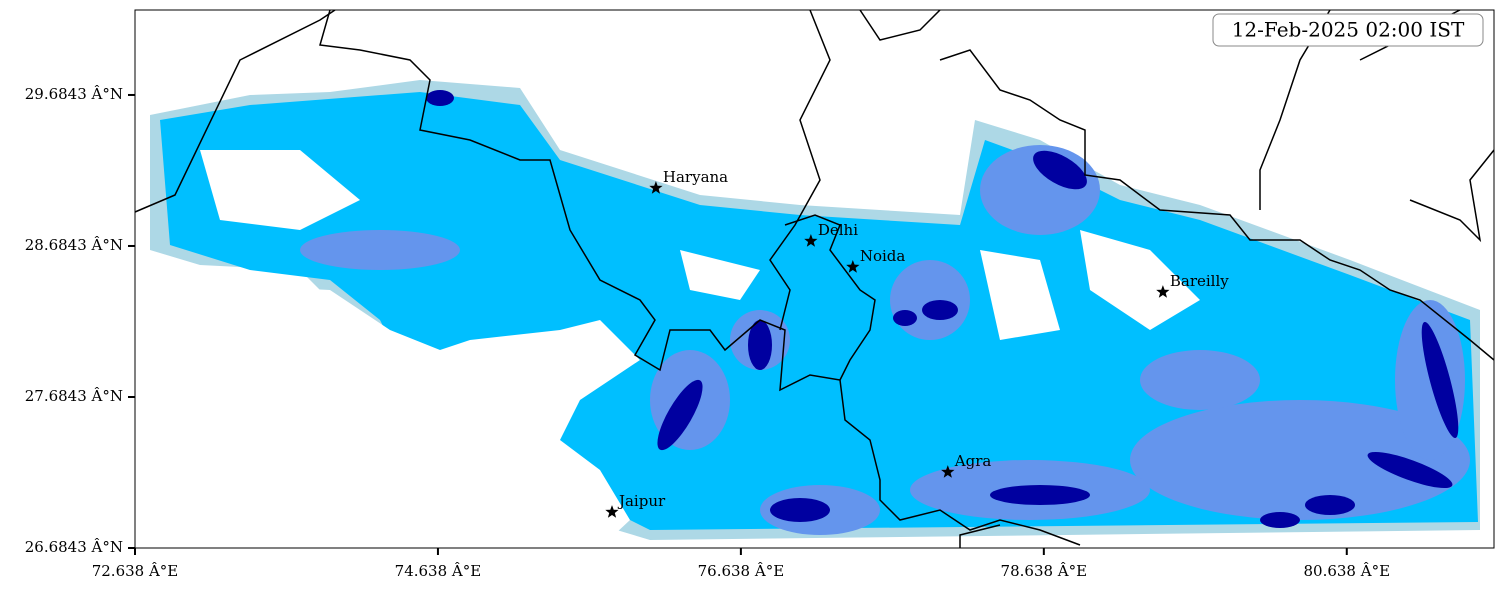  What do you see at coordinates (838, 230) in the screenshot?
I see `city-label: Delhi` at bounding box center [838, 230].